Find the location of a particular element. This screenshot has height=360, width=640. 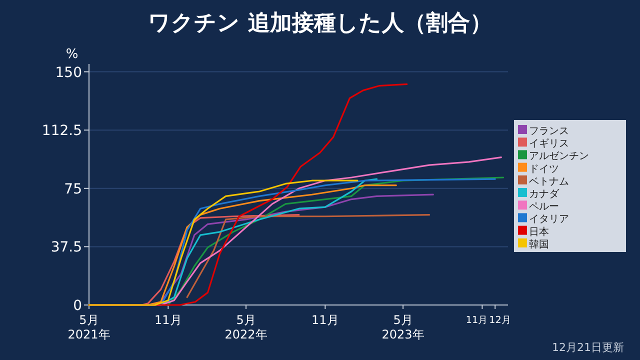

legend-label: アルゼンチン is located at coordinates (559, 156).